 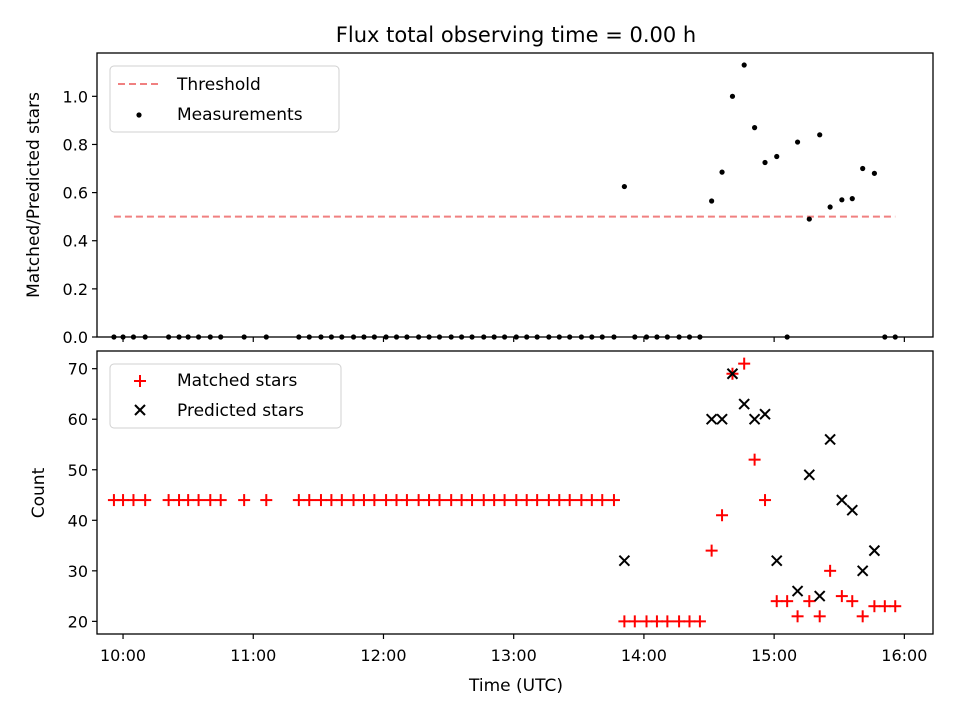 I want to click on matched-legend-label: Matched stars, so click(x=237, y=381).